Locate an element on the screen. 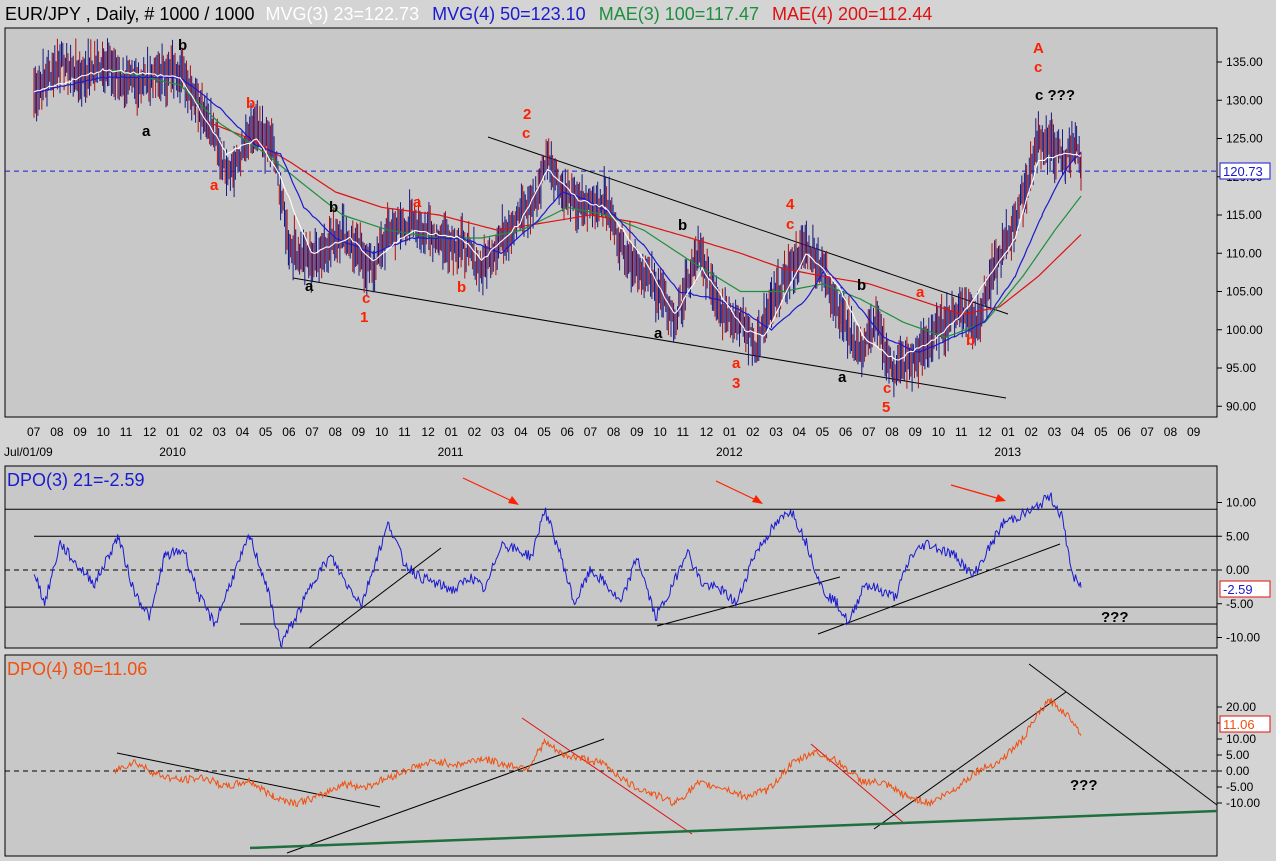  x-year-label: 2013 is located at coordinates (1007, 452).